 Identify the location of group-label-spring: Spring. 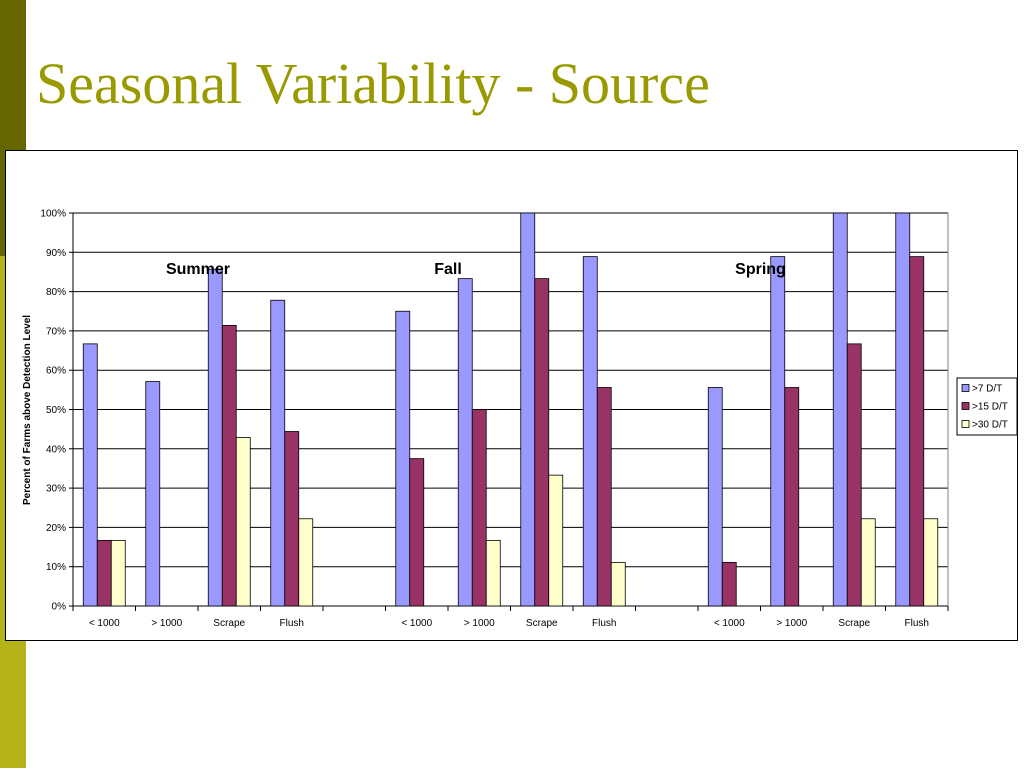
(760, 269).